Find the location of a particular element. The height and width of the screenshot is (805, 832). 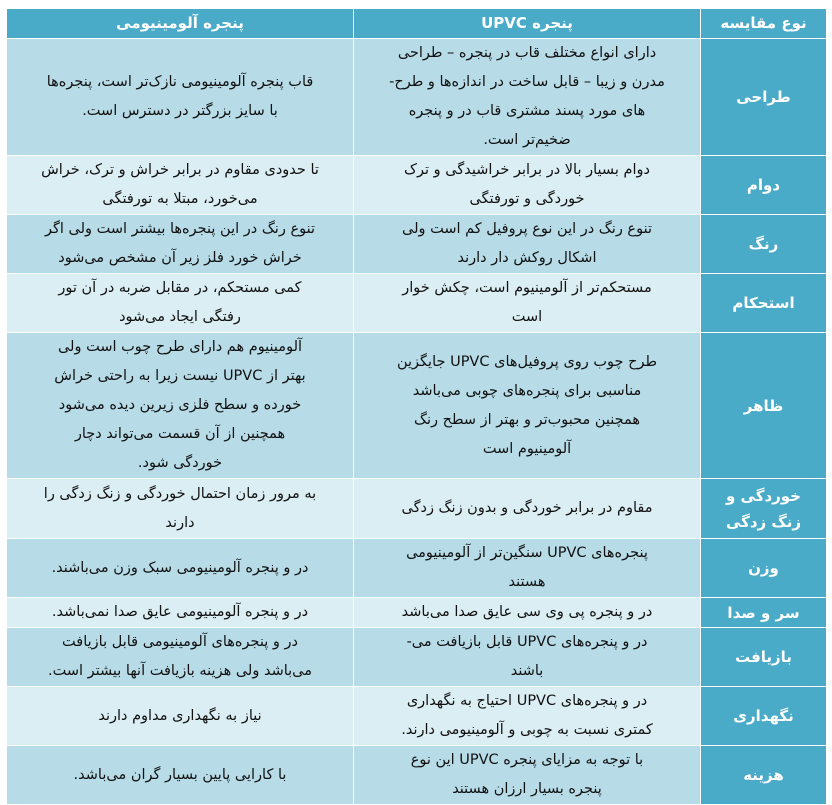

cell-line: مستحکم‌تر از آلومینیوم است، چکش خوار is located at coordinates (527, 288).